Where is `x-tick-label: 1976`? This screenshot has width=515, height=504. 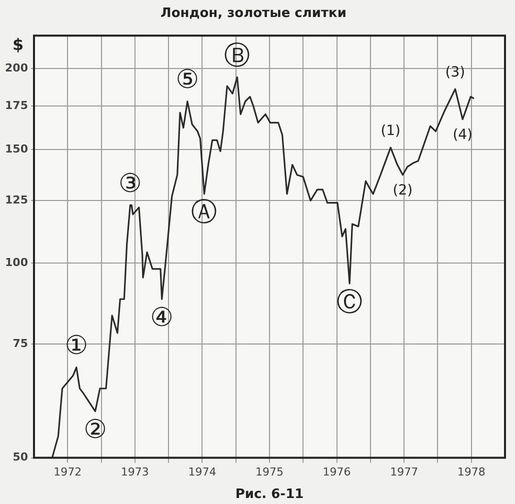
x-tick-label: 1976 is located at coordinates (336, 471).